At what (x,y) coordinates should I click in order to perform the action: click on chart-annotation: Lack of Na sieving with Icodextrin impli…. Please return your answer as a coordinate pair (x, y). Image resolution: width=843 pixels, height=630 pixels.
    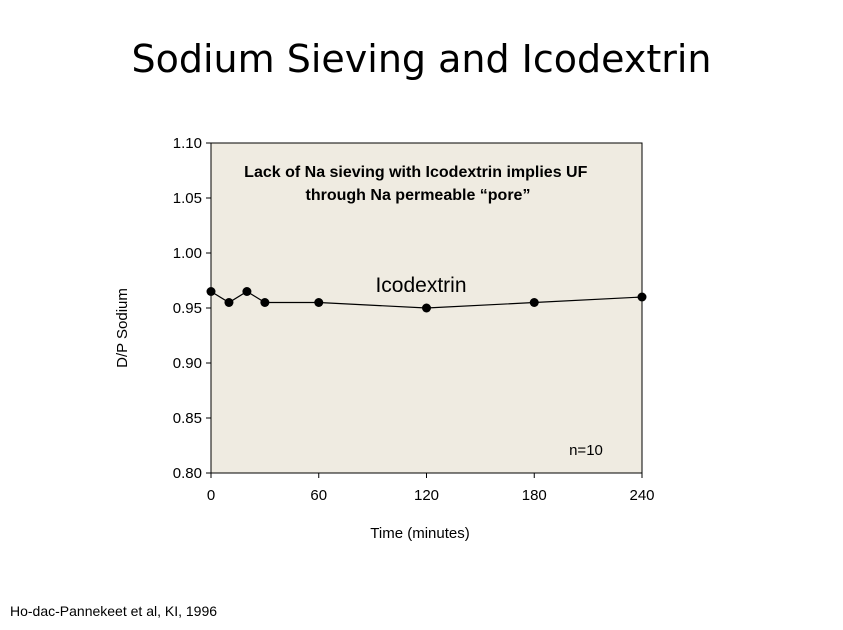
    Looking at the image, I should click on (418, 184).